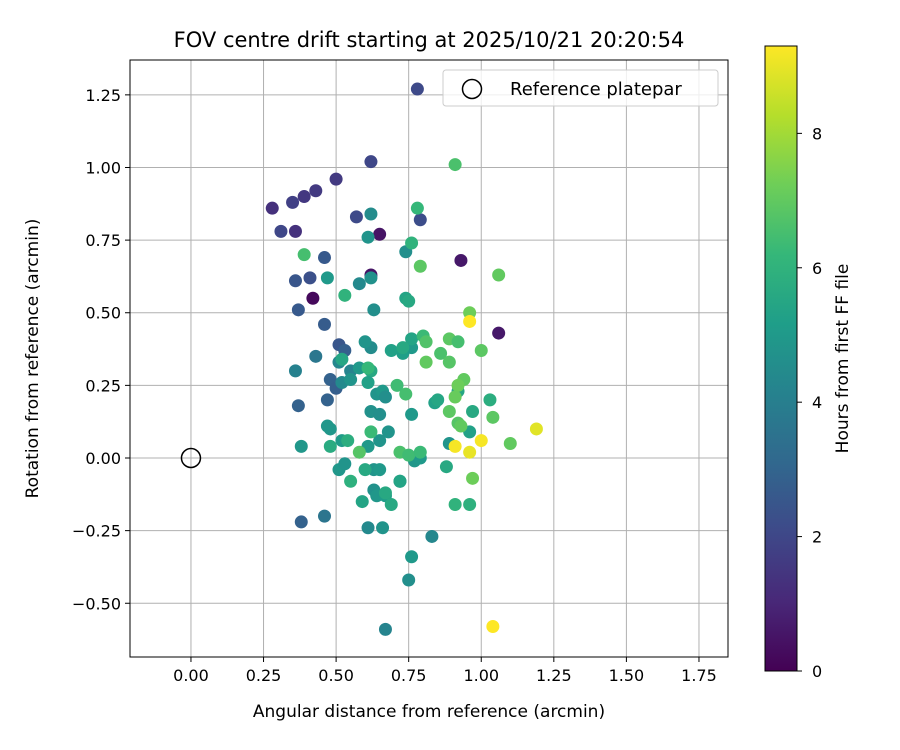  I want to click on colorbar-tick-label: 0, so click(817, 671).